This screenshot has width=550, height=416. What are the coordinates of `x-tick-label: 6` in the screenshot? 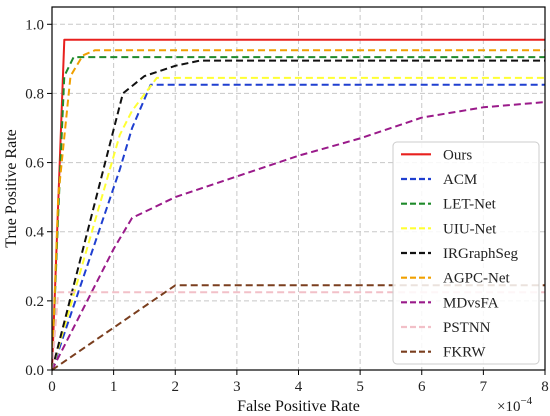 It's located at (422, 387).